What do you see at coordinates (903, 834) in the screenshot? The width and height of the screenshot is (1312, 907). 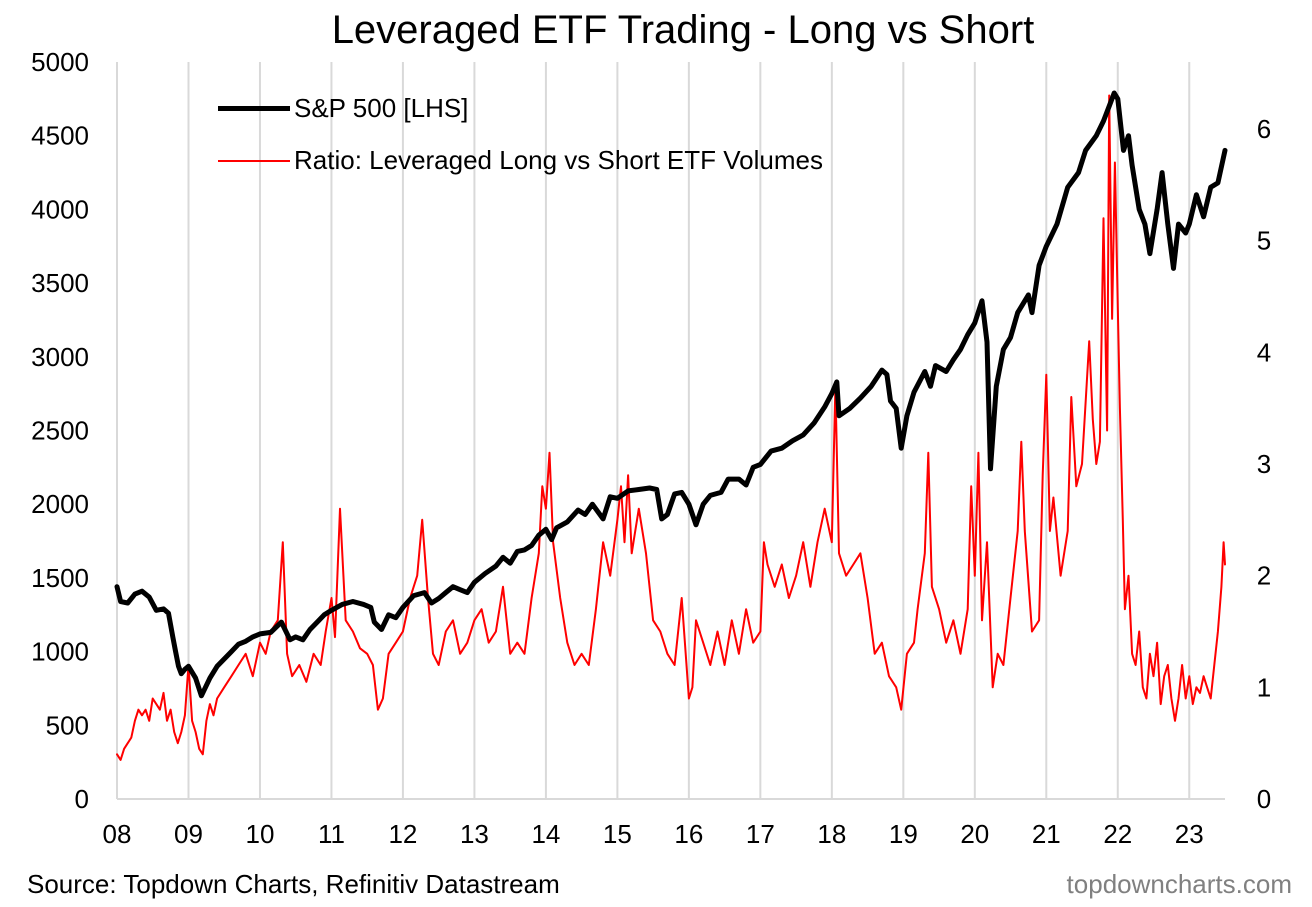 I see `x-tick-label-19: 19` at bounding box center [903, 834].